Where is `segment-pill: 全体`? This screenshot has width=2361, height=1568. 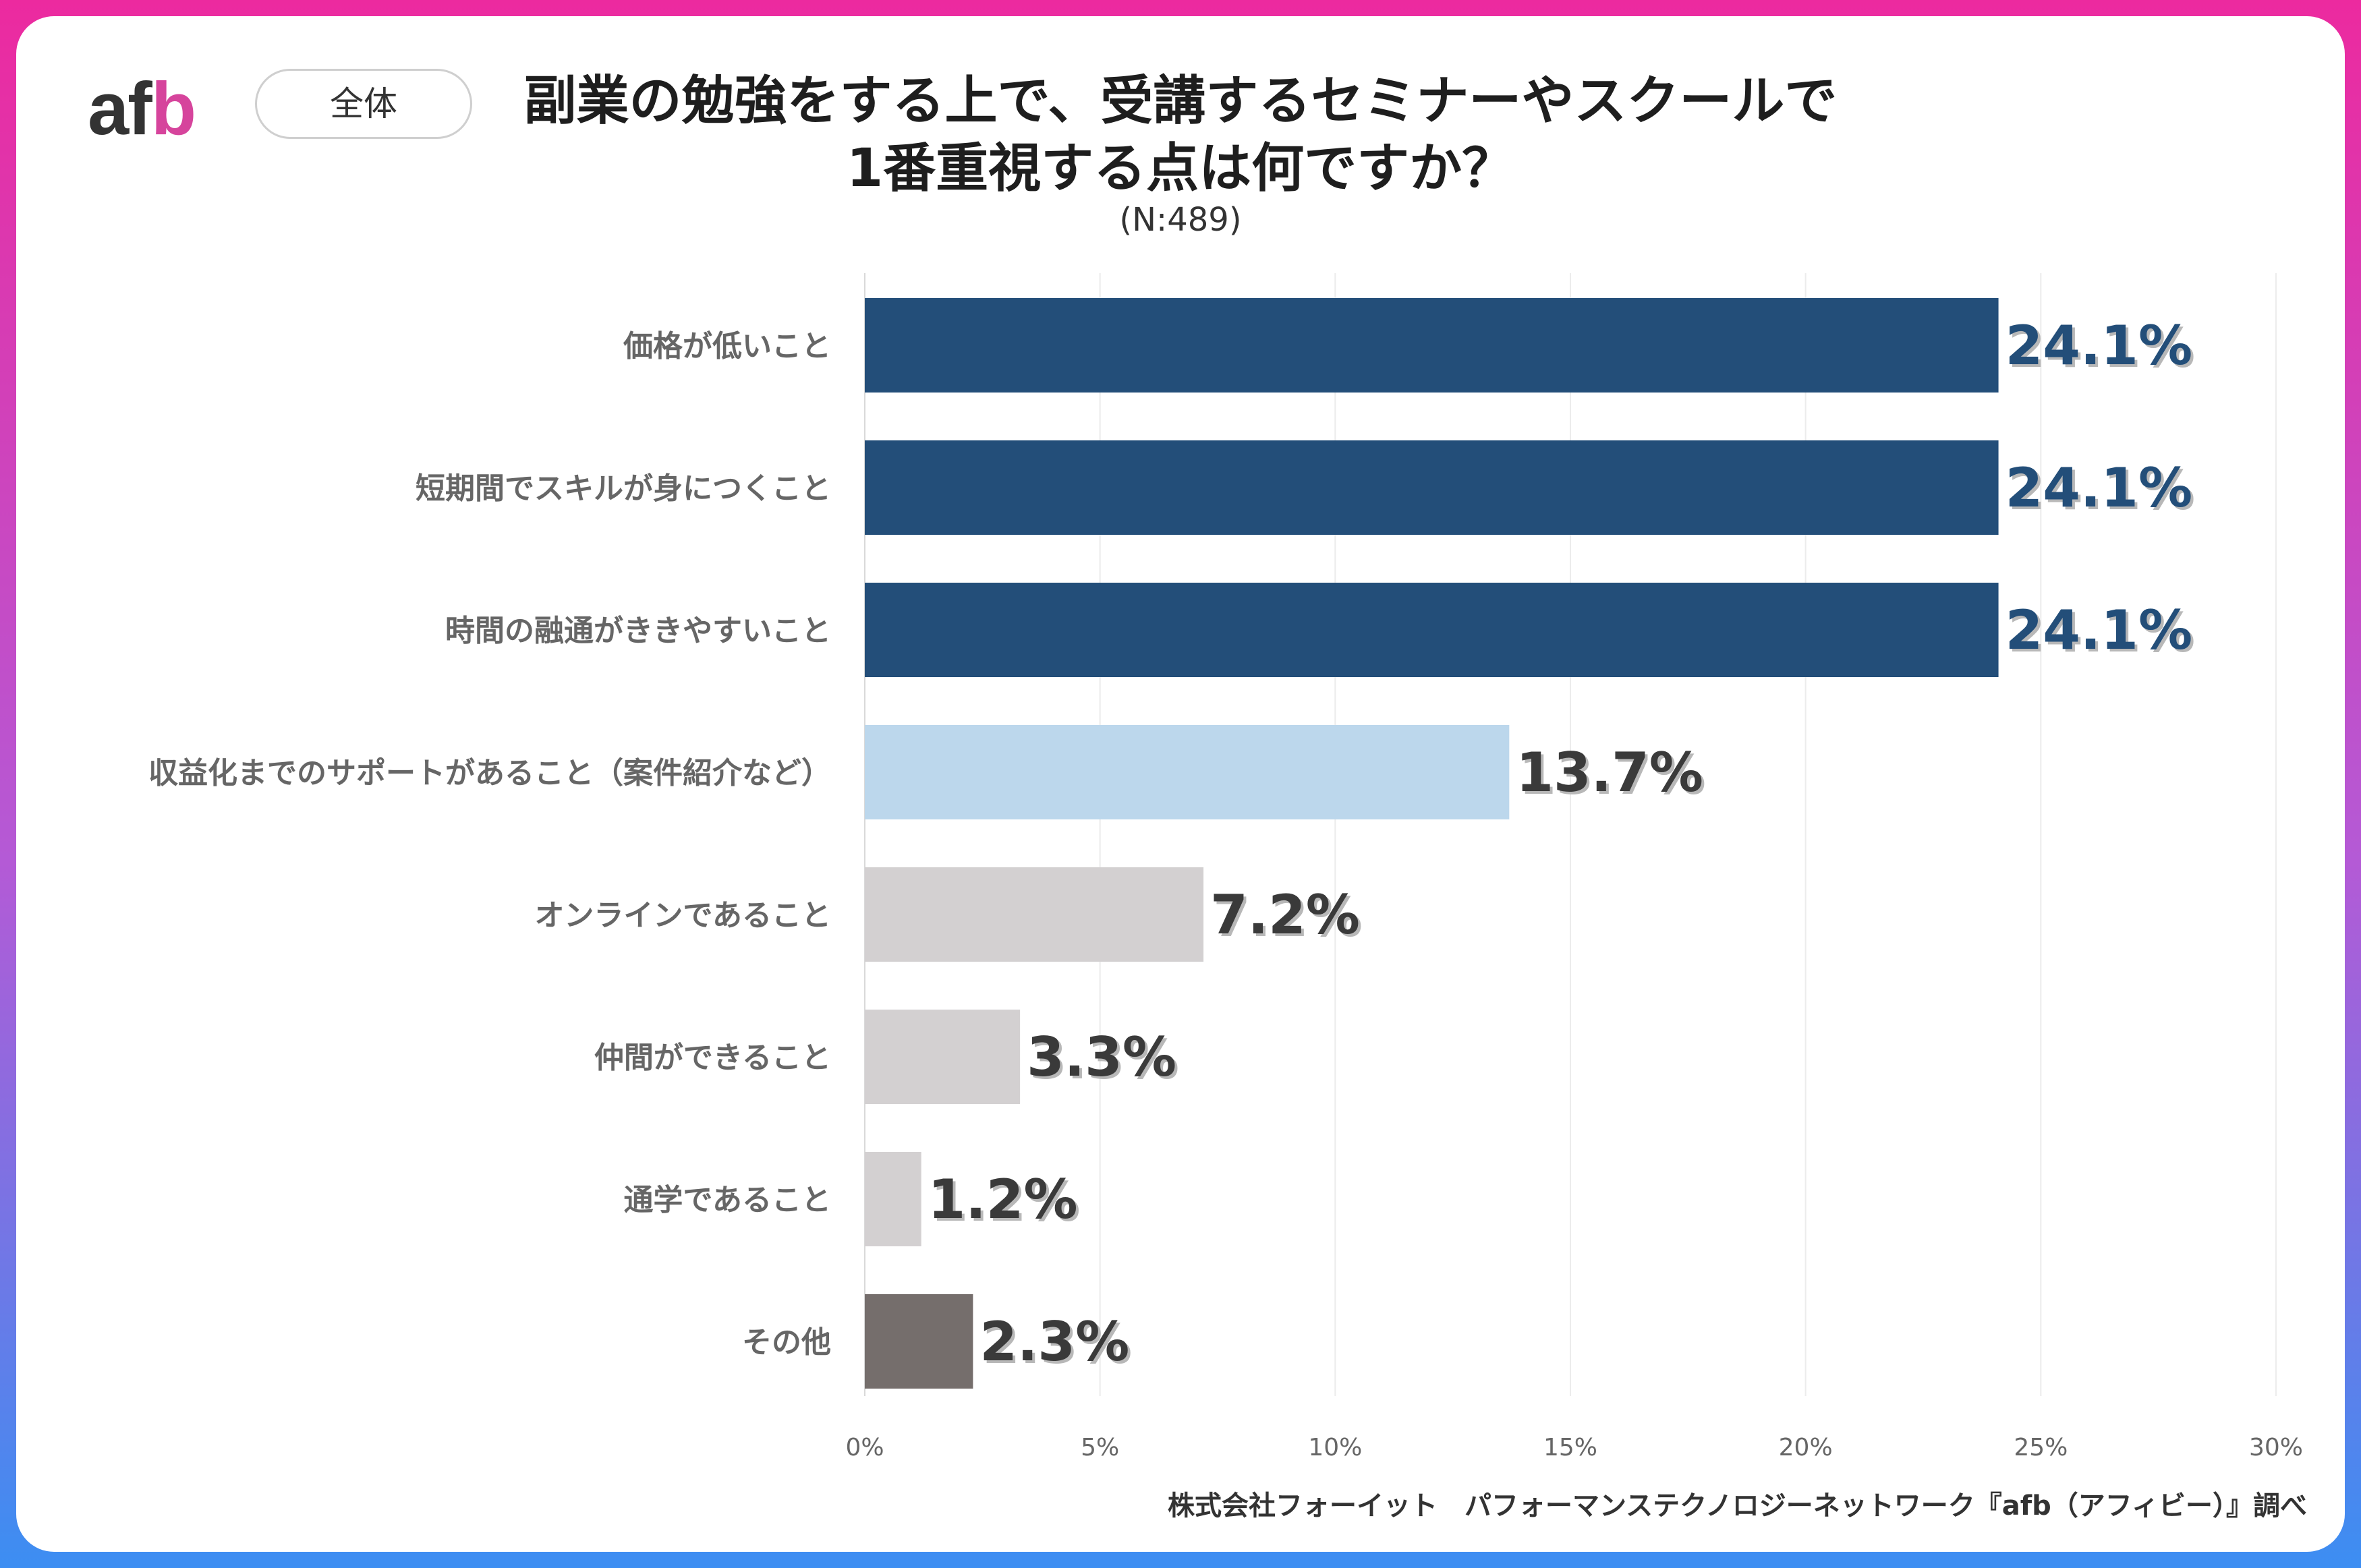
segment-pill: 全体 is located at coordinates (363, 104).